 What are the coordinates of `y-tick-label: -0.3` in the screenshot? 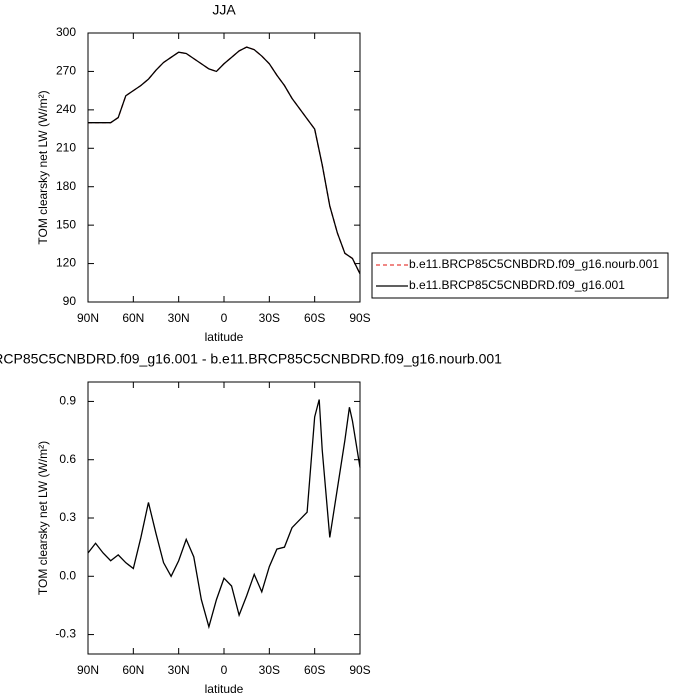 It's located at (65, 634).